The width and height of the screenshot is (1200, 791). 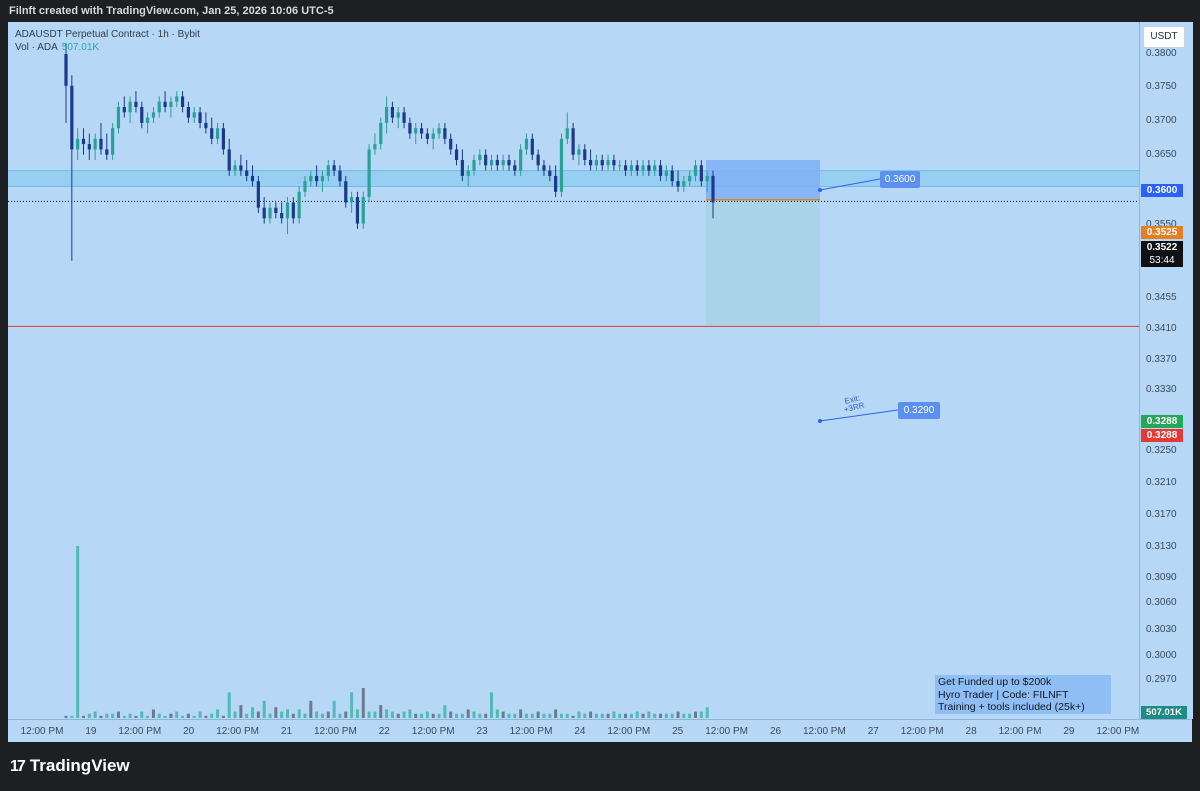 I want to click on price-tick: 0.3060, so click(x=1161, y=602).